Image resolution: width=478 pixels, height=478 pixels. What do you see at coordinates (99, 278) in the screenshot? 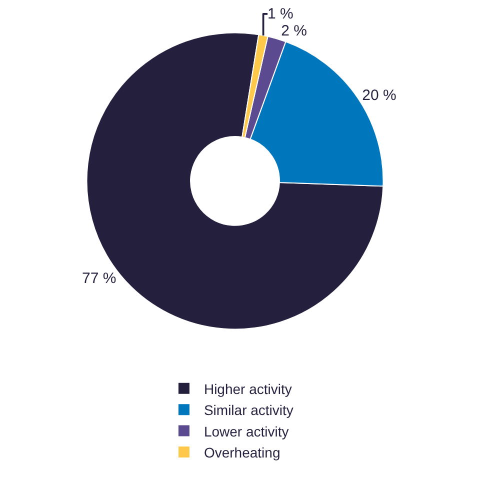
I see `data-label: 77 %` at bounding box center [99, 278].